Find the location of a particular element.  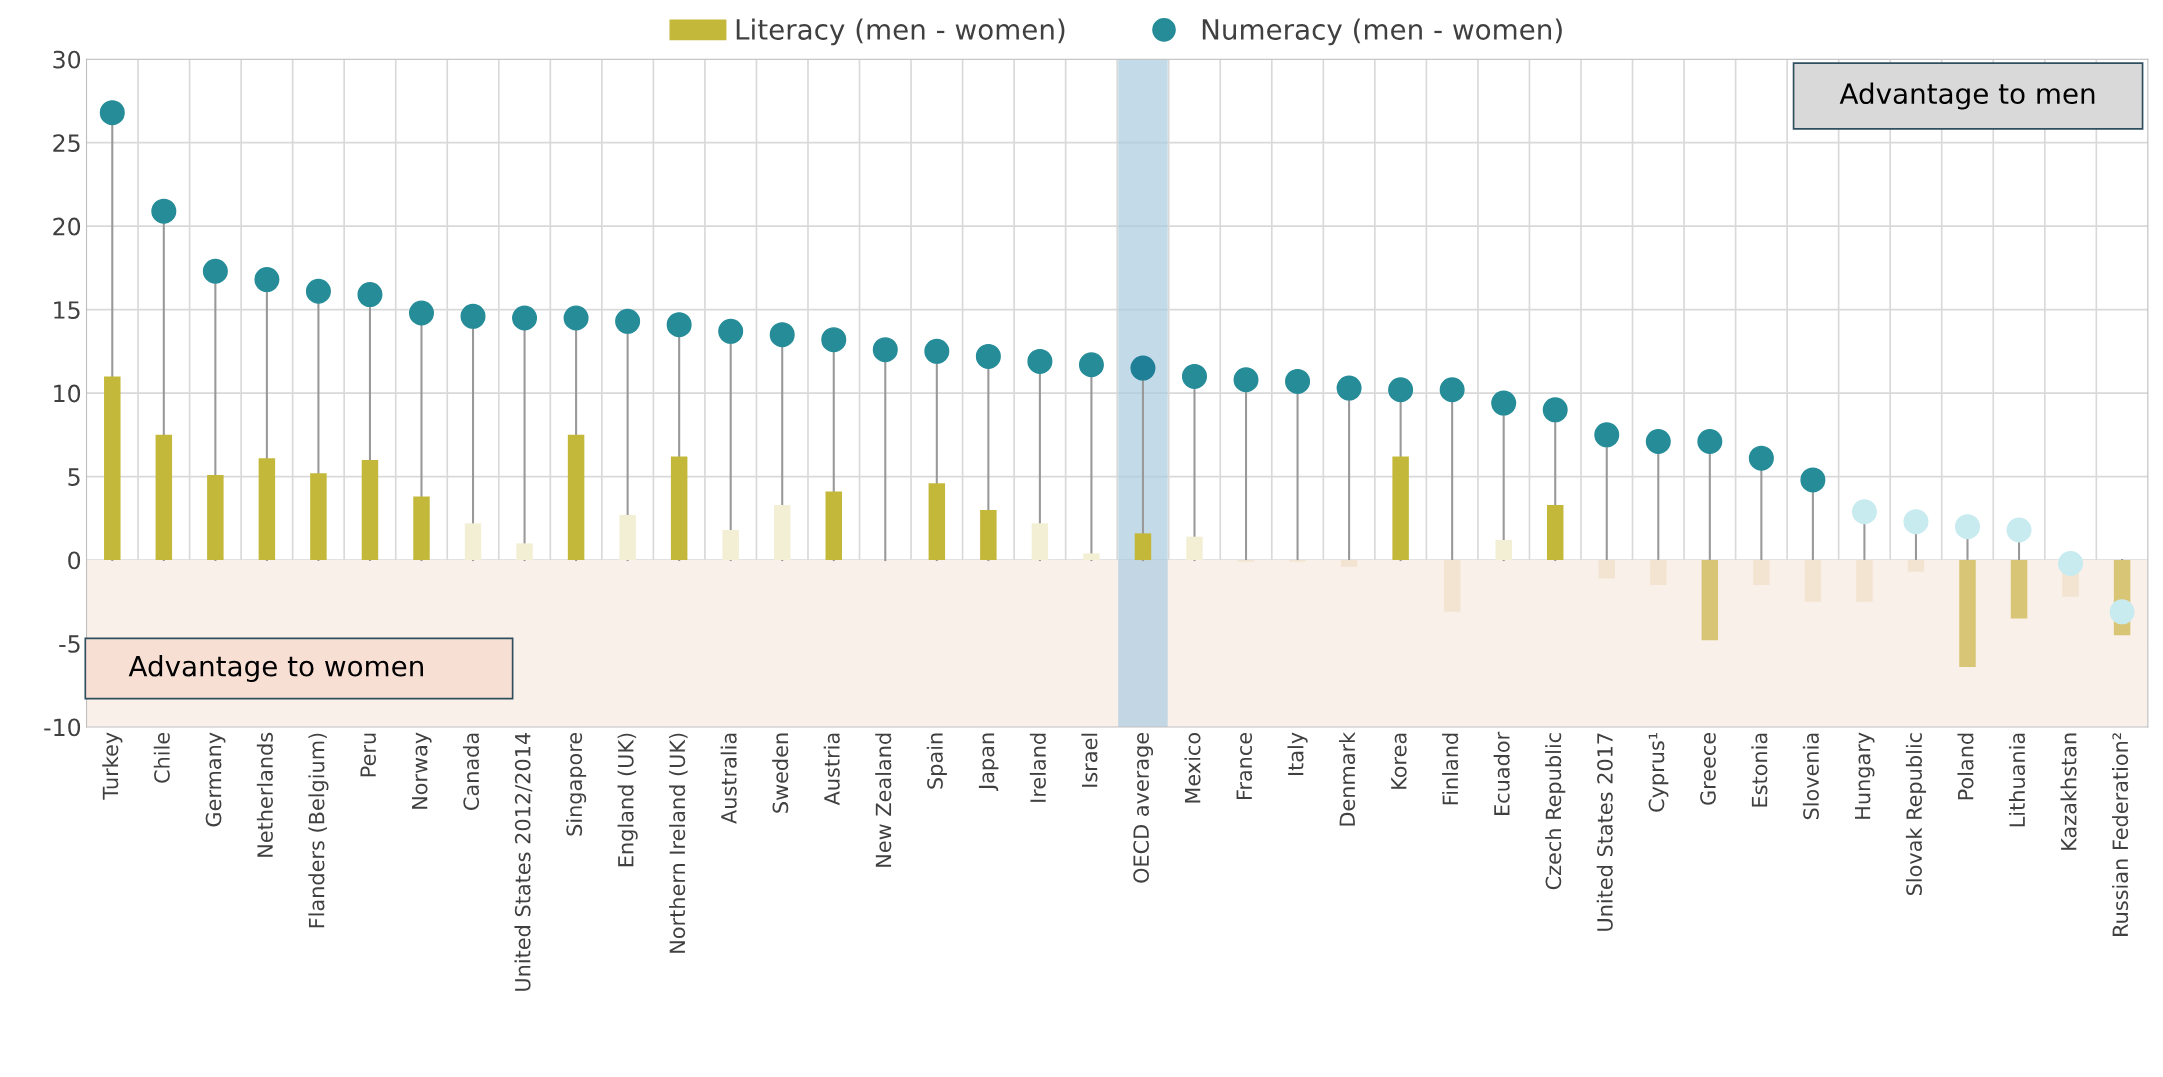

legend-label: Literacy (men - women) is located at coordinates (900, 32).